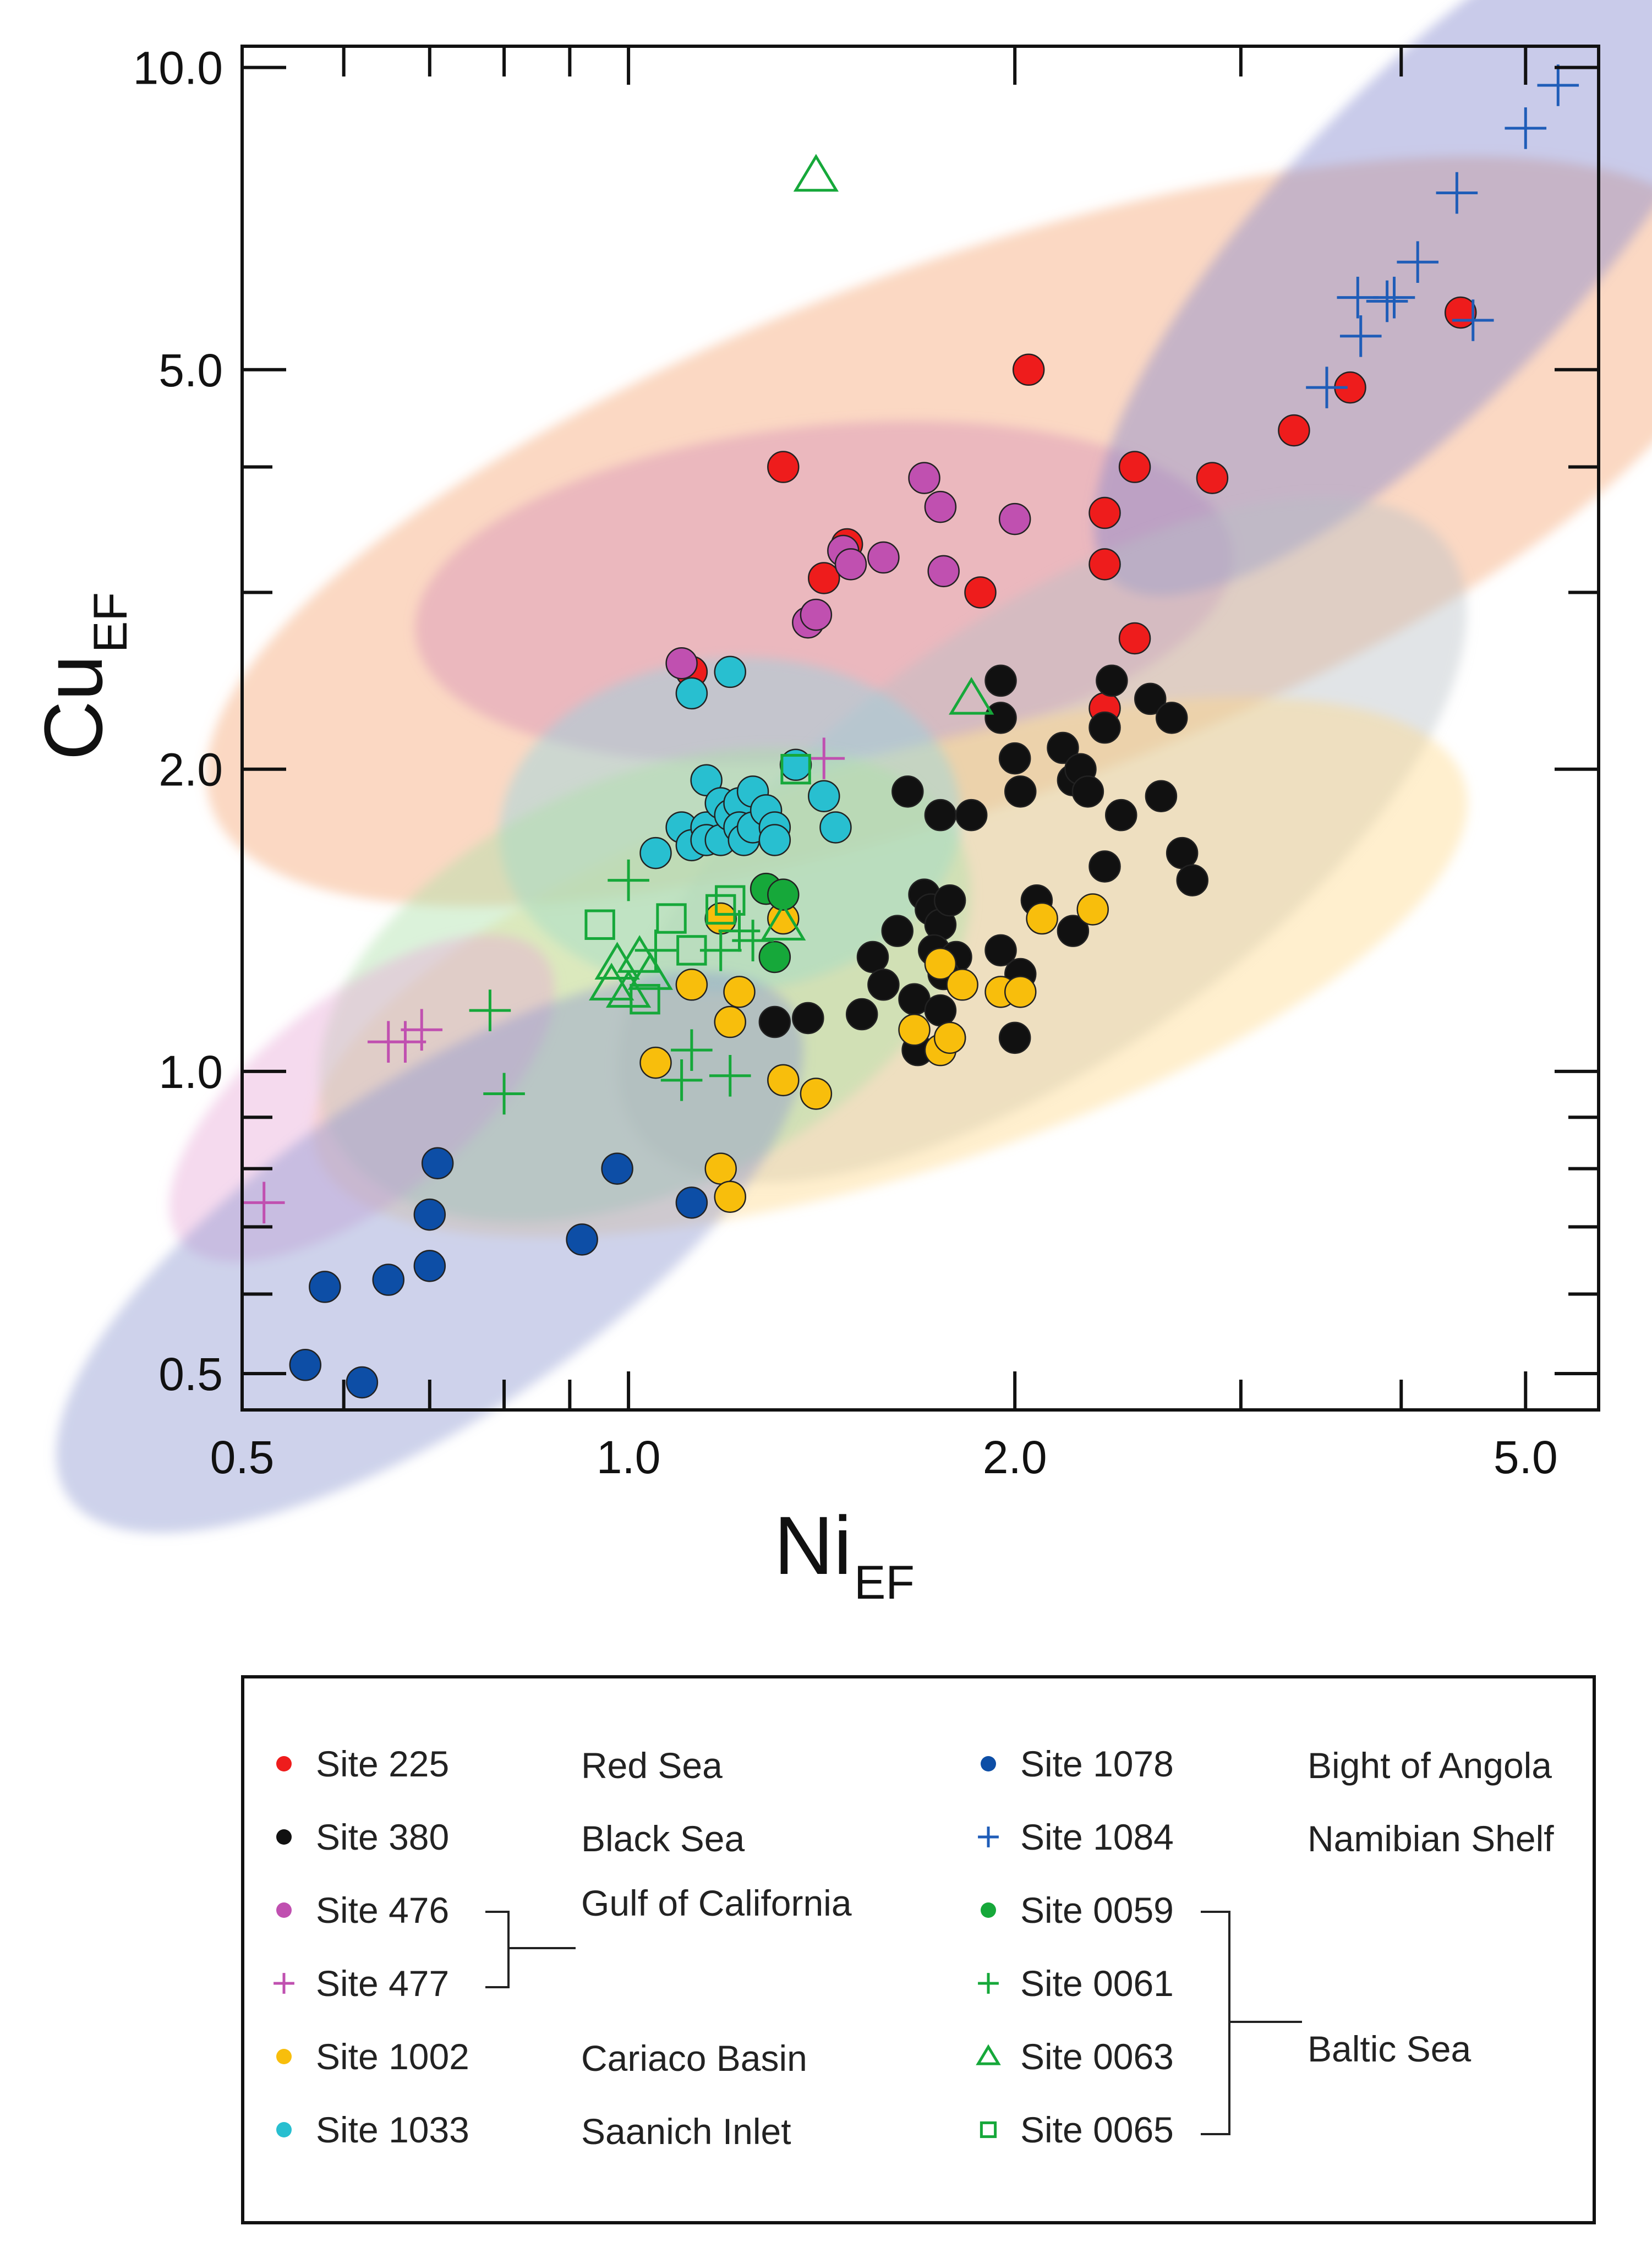 This screenshot has width=1652, height=2253. What do you see at coordinates (1015, 1457) in the screenshot?
I see `x-tick-label: 2.0` at bounding box center [1015, 1457].